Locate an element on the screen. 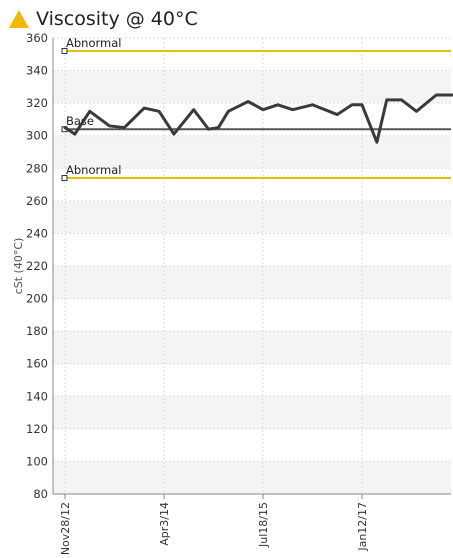 This screenshot has height=558, width=453. y-axis-label: cSt (40°C) is located at coordinates (18, 266).